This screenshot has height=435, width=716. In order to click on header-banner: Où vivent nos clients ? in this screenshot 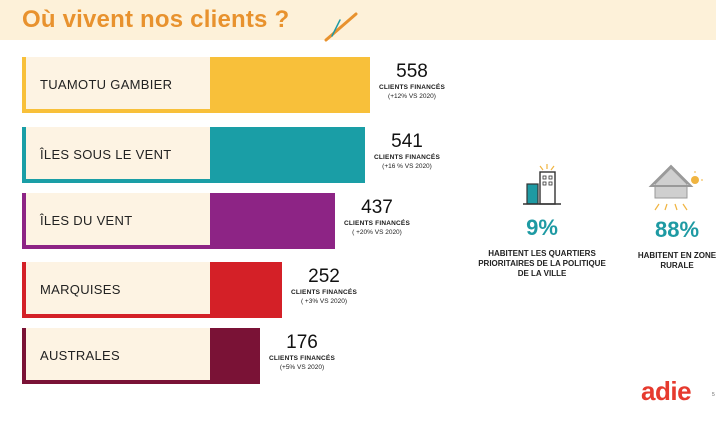, I will do `click(358, 21)`.